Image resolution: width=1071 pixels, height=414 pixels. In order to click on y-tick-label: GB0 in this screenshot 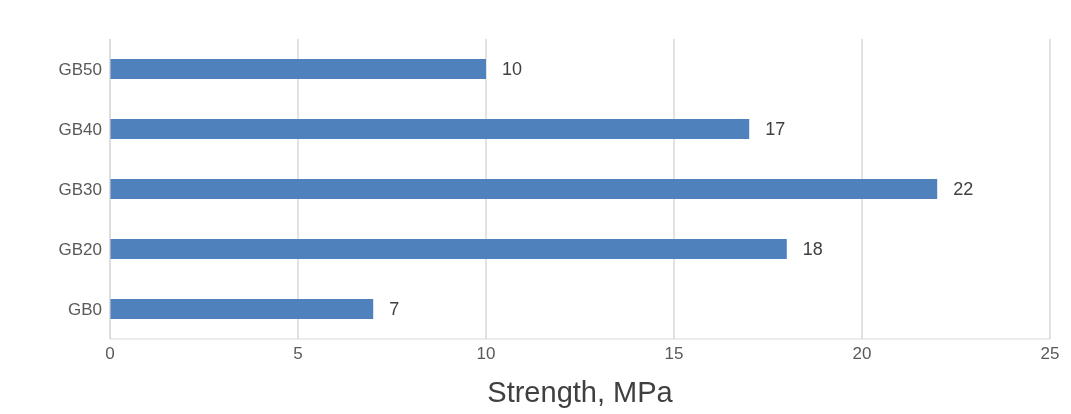, I will do `click(84, 310)`.